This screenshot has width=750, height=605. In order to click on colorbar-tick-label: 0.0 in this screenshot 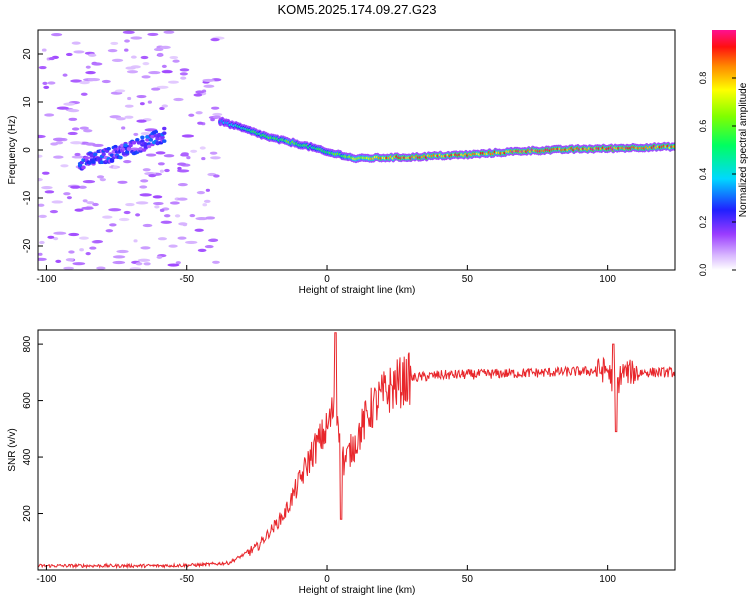, I will do `click(703, 270)`.